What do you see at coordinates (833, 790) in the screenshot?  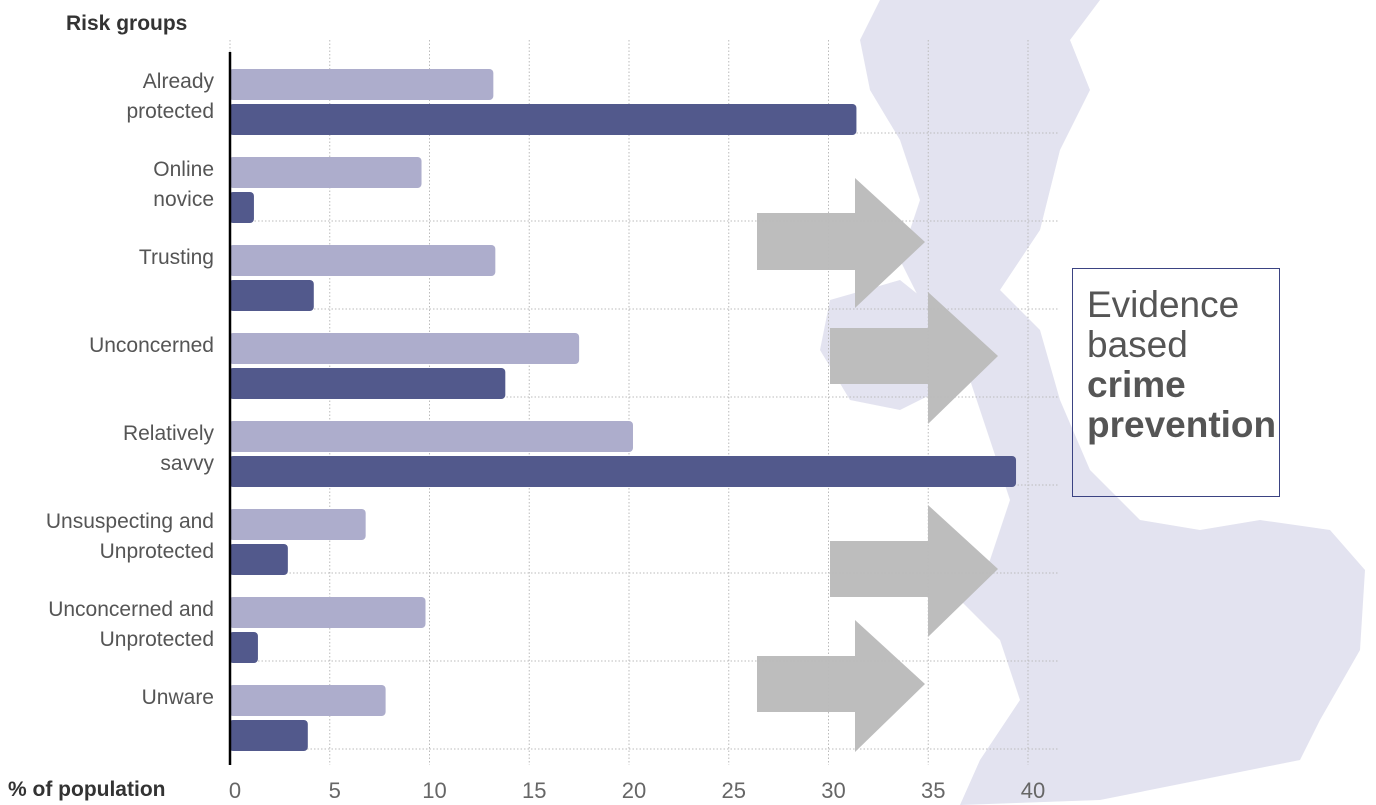 I see `x-tick-label: 30` at bounding box center [833, 790].